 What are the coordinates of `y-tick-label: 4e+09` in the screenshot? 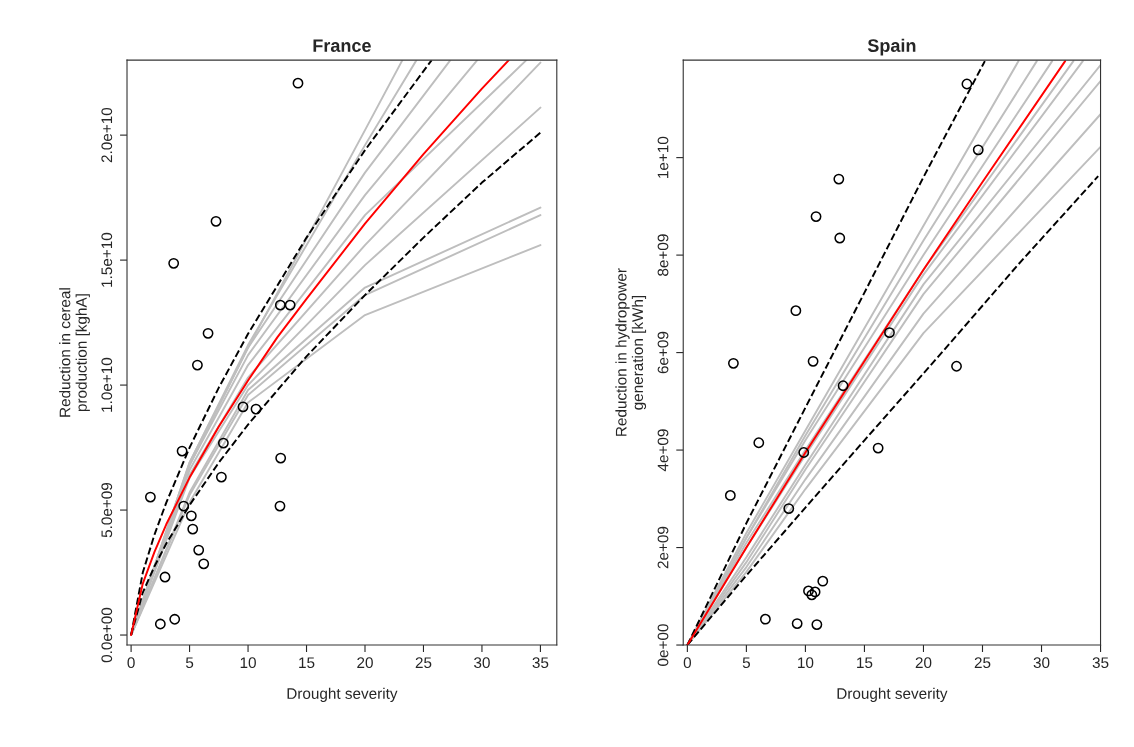 It's located at (663, 450).